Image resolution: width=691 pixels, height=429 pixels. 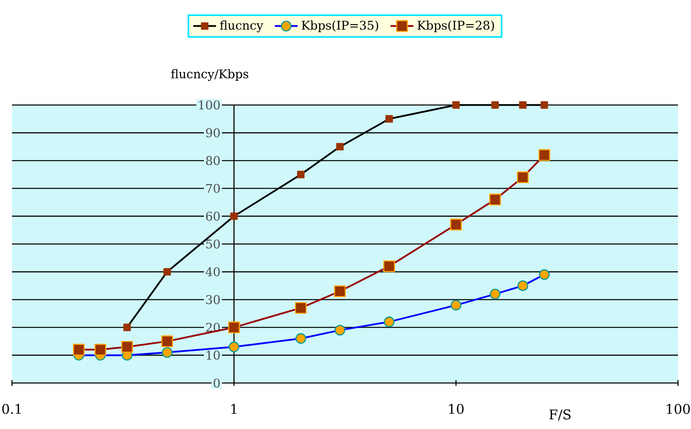 I want to click on y-tick-label: 80, so click(x=213, y=161).